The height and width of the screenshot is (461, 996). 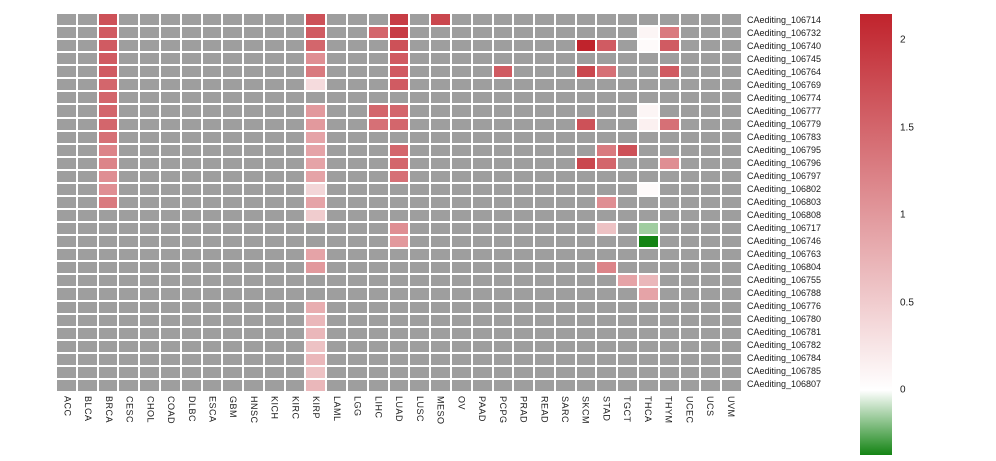 I want to click on column-label: KICH, so click(x=274, y=422).